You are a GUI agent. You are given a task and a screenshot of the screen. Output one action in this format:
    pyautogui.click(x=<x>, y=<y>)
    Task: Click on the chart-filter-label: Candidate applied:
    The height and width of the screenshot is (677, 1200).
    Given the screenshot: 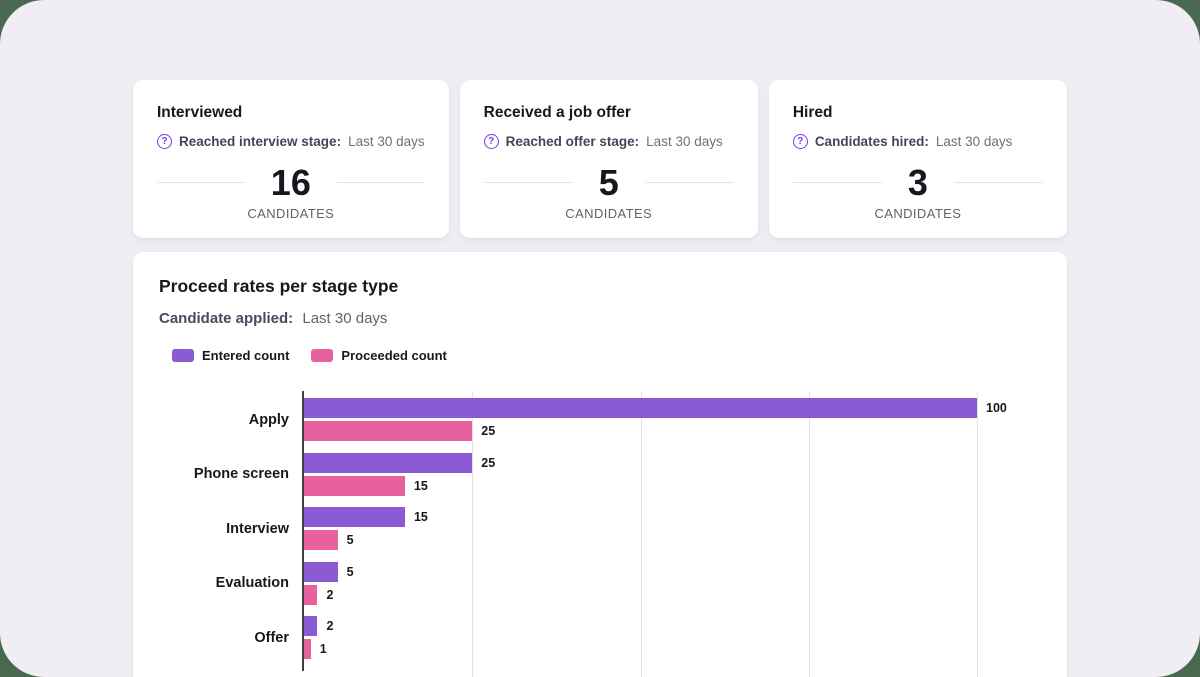 What is the action you would take?
    pyautogui.click(x=226, y=318)
    